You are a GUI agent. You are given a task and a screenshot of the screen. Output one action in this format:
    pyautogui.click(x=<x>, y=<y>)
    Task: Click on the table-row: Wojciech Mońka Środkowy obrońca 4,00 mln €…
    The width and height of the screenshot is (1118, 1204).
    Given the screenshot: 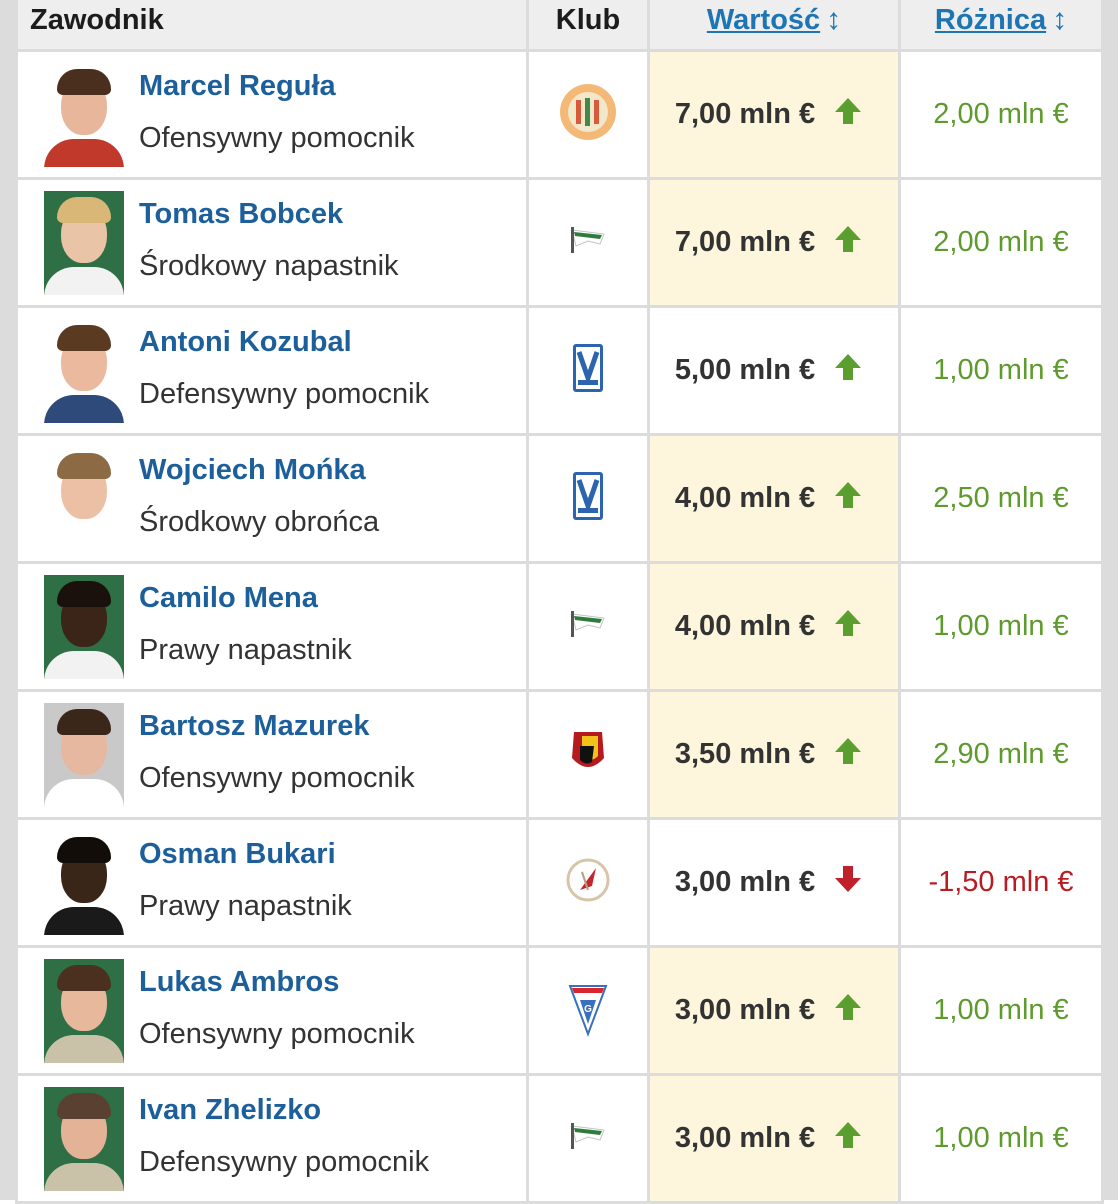 What is the action you would take?
    pyautogui.click(x=559, y=498)
    